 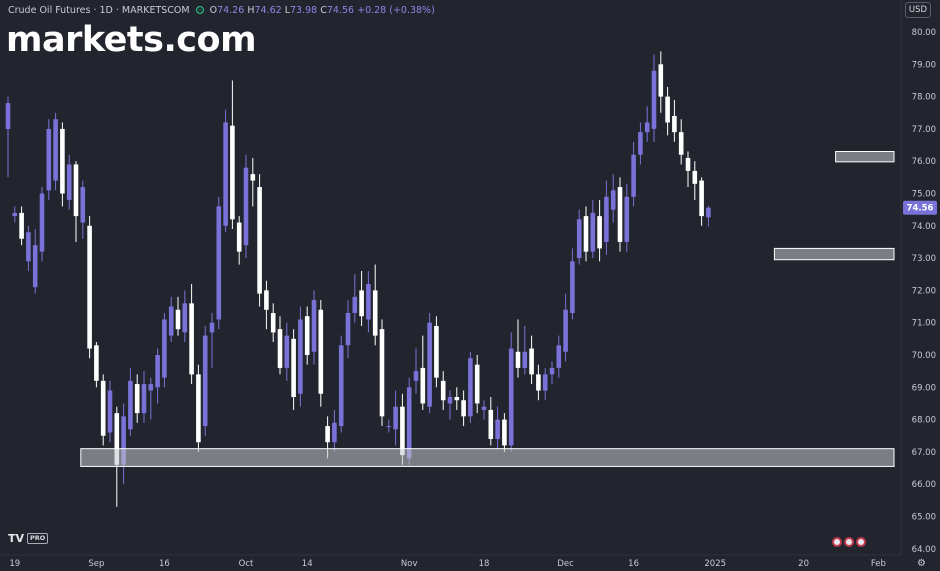 I want to click on y-tick-label: 79.00, so click(x=924, y=65).